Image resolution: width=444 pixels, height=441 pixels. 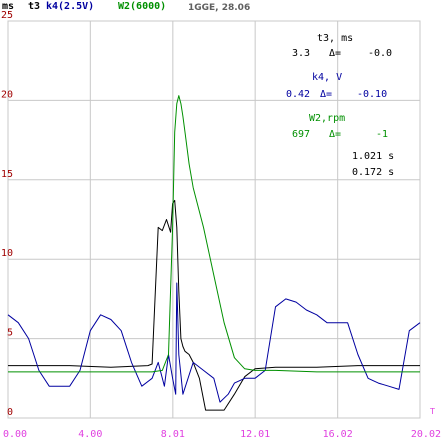 What do you see at coordinates (219, 8) in the screenshot?
I see `header-info: 1GGE, 28.06` at bounding box center [219, 8].